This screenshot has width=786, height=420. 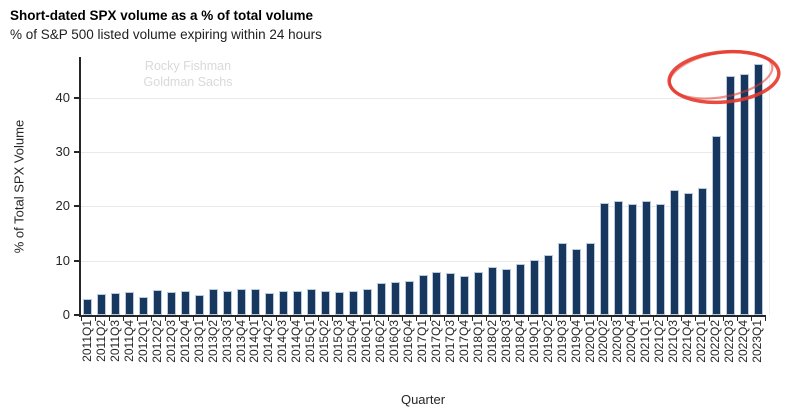 What do you see at coordinates (423, 295) in the screenshot?
I see `bar-2017Q1` at bounding box center [423, 295].